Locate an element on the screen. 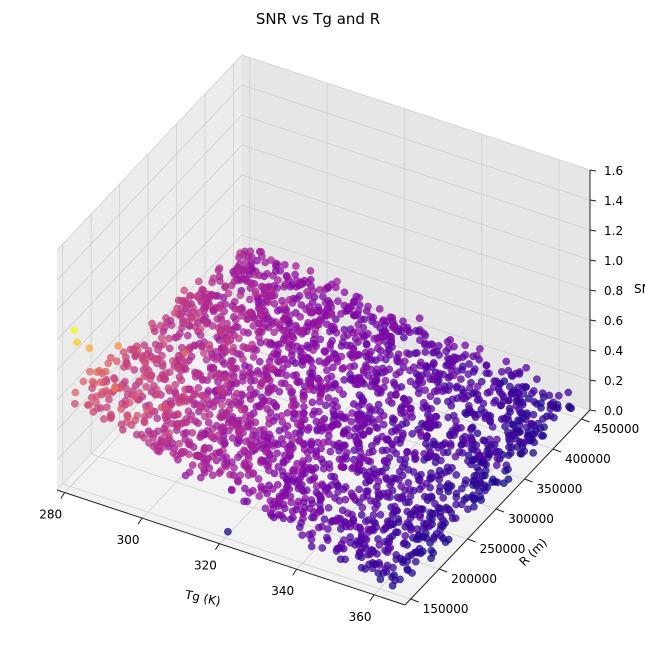 The height and width of the screenshot is (658, 645). chart-title: SNR vs Tg and R is located at coordinates (318, 19).